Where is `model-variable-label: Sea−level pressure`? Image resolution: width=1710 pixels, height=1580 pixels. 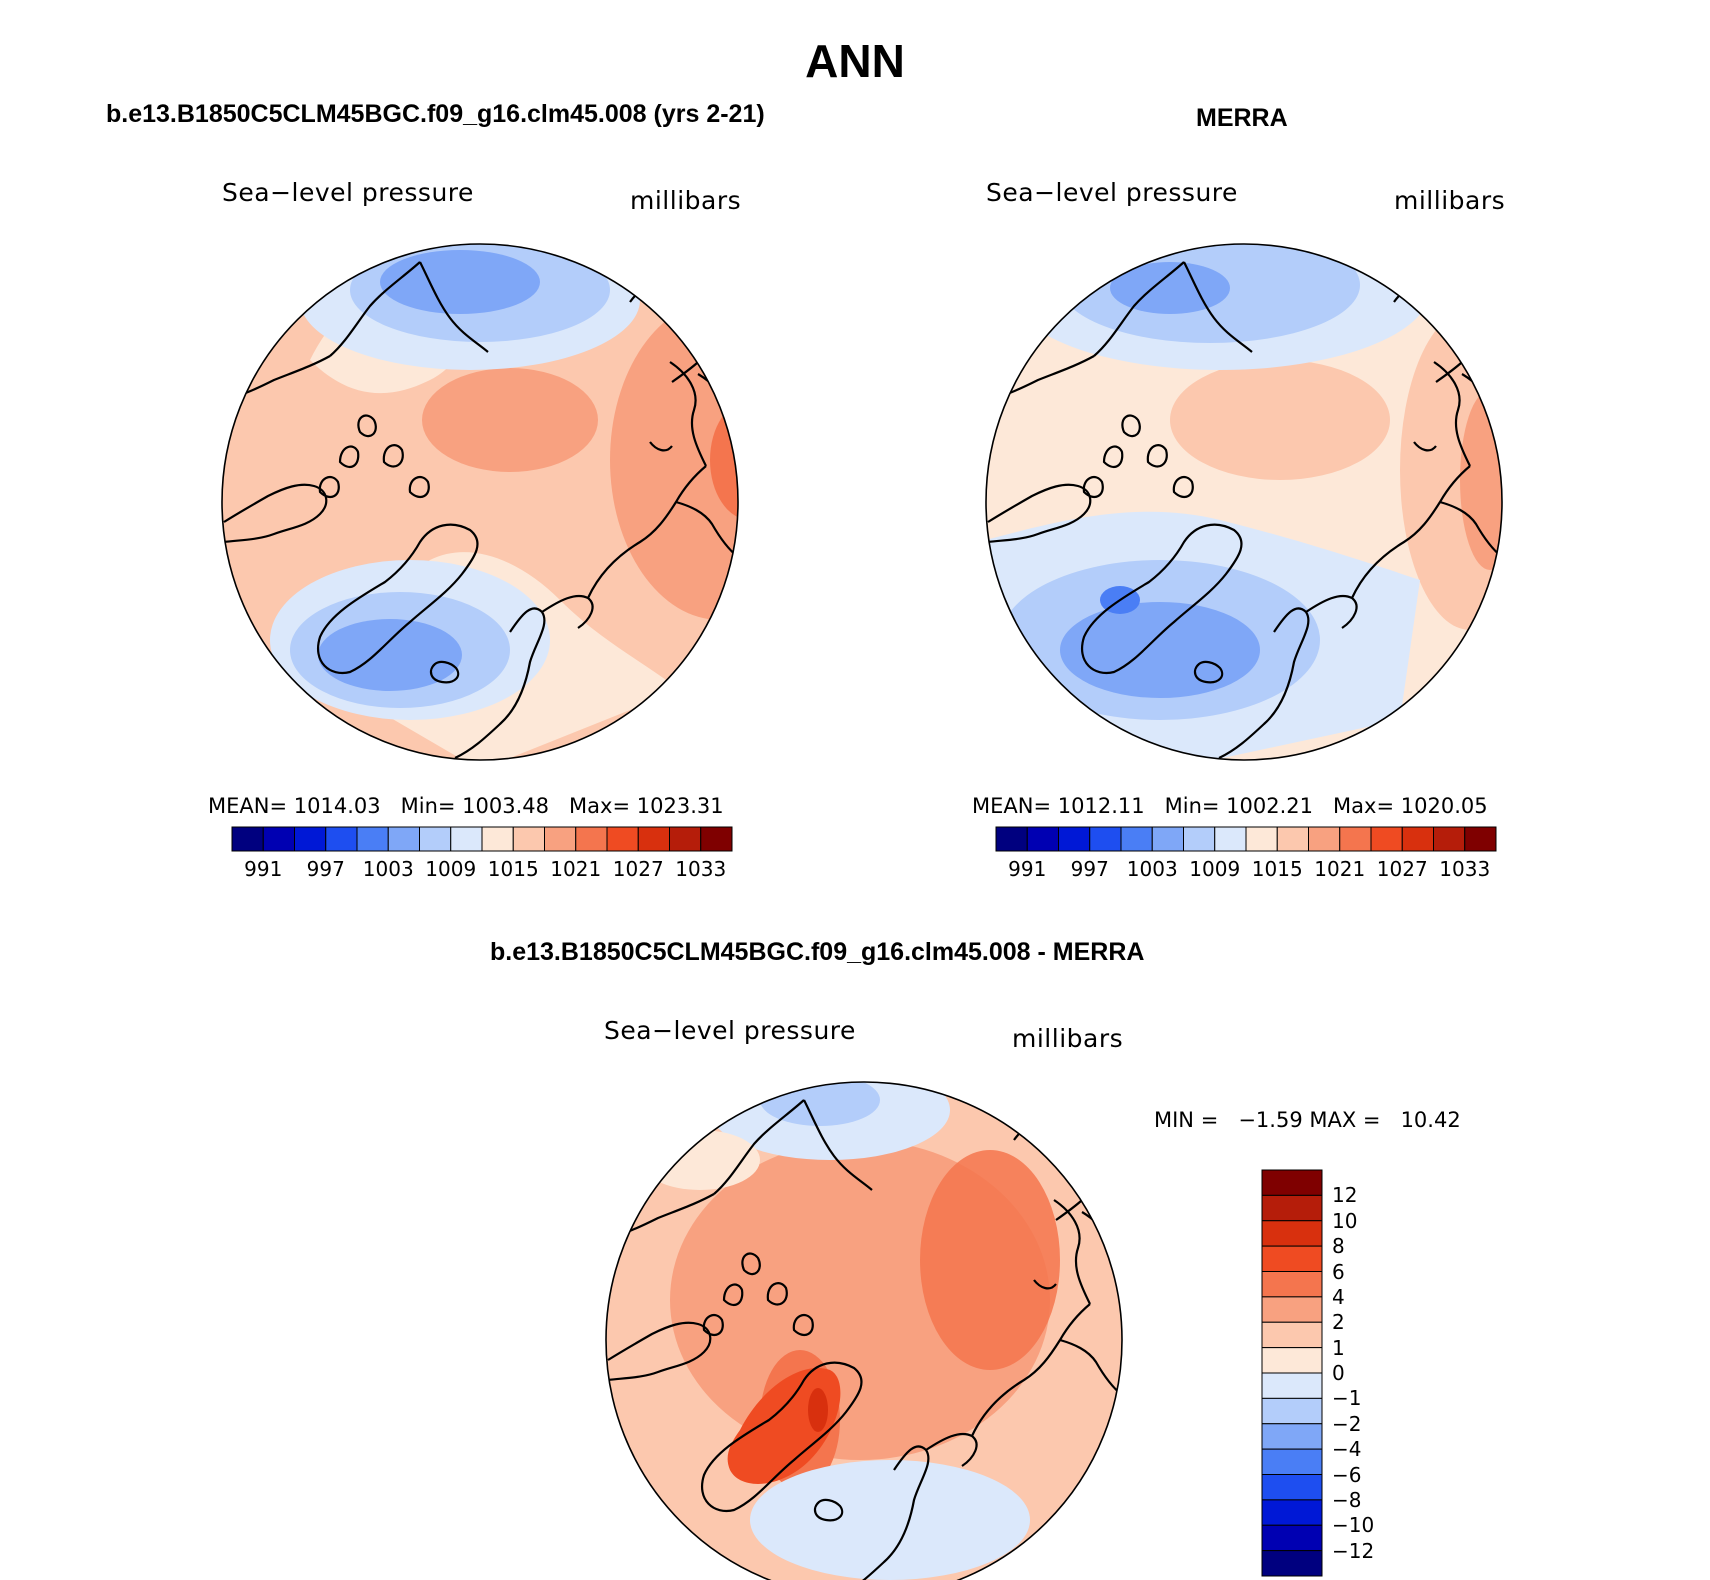
model-variable-label: Sea−level pressure is located at coordinates (348, 192).